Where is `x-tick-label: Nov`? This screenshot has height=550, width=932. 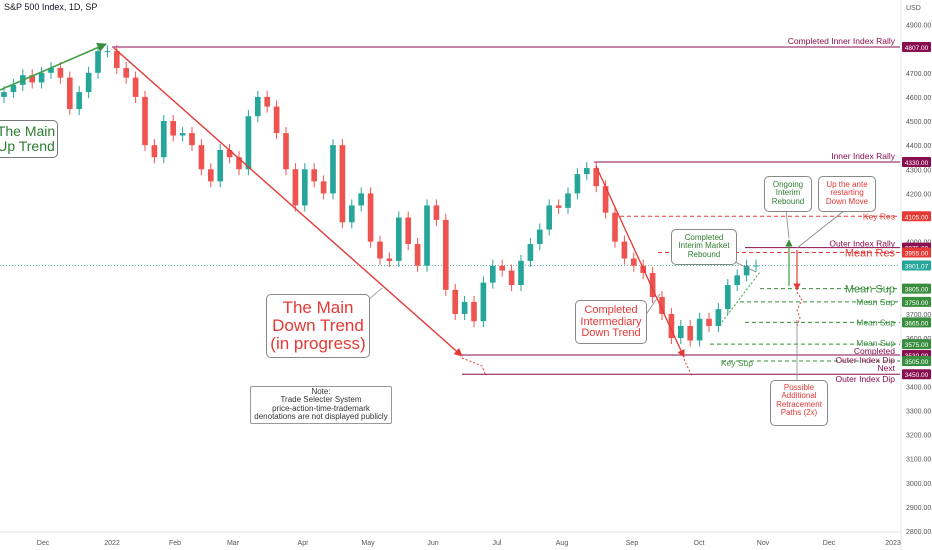
x-tick-label: Nov is located at coordinates (763, 543).